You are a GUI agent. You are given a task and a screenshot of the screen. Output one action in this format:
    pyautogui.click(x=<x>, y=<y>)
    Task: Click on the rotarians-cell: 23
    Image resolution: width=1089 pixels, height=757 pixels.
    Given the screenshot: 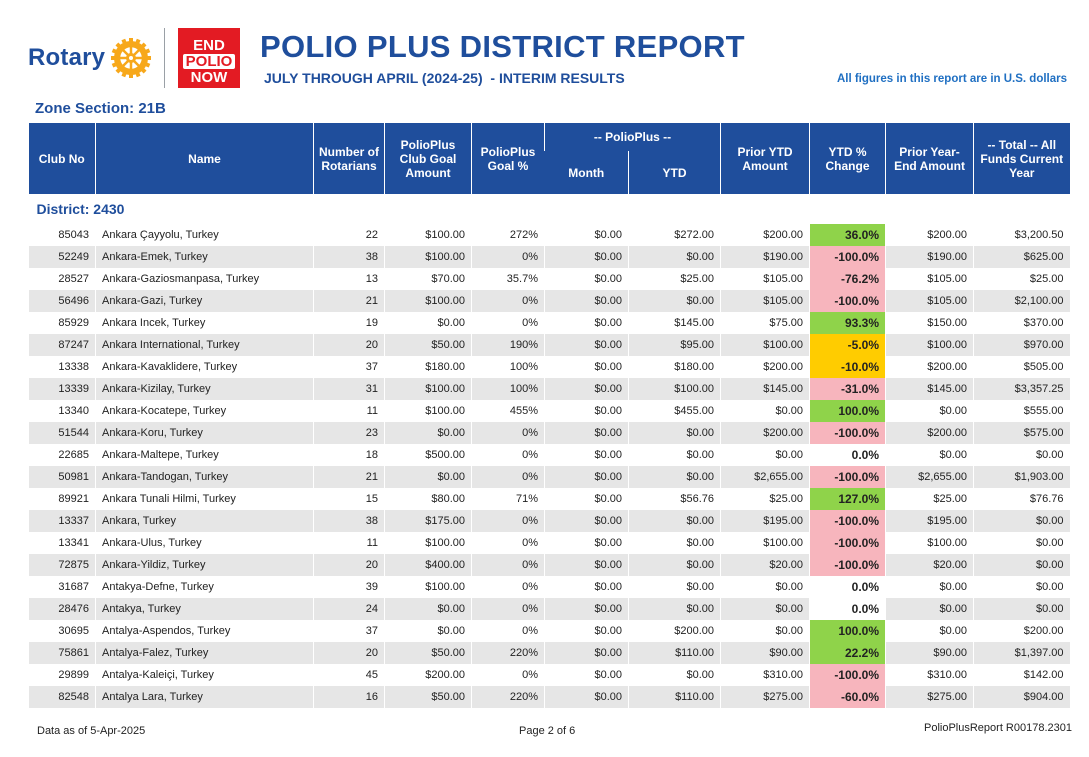 What is the action you would take?
    pyautogui.click(x=349, y=433)
    